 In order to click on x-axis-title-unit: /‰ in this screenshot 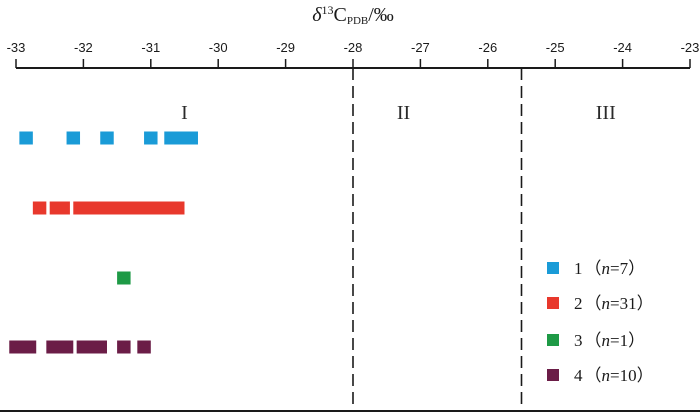, I will do `click(381, 15)`.